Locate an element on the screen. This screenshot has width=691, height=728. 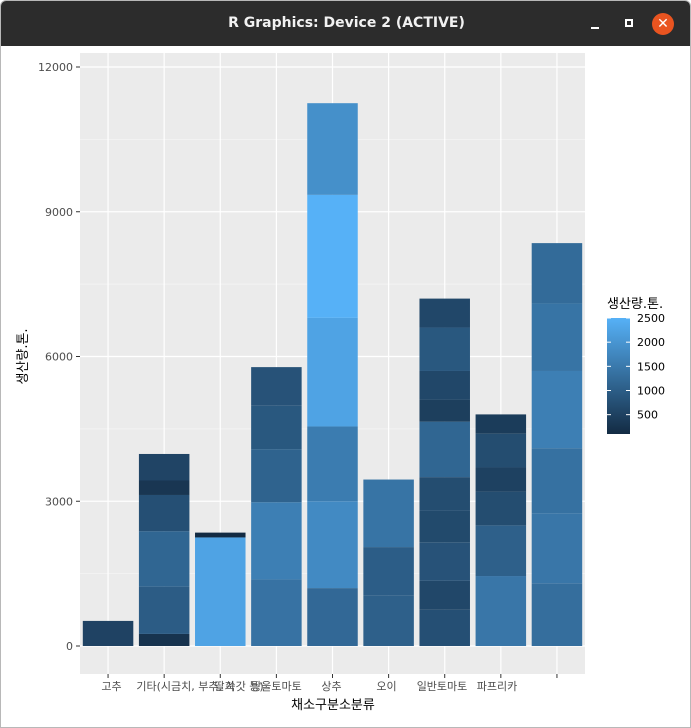
legend-label: 500 is located at coordinates (647, 415).